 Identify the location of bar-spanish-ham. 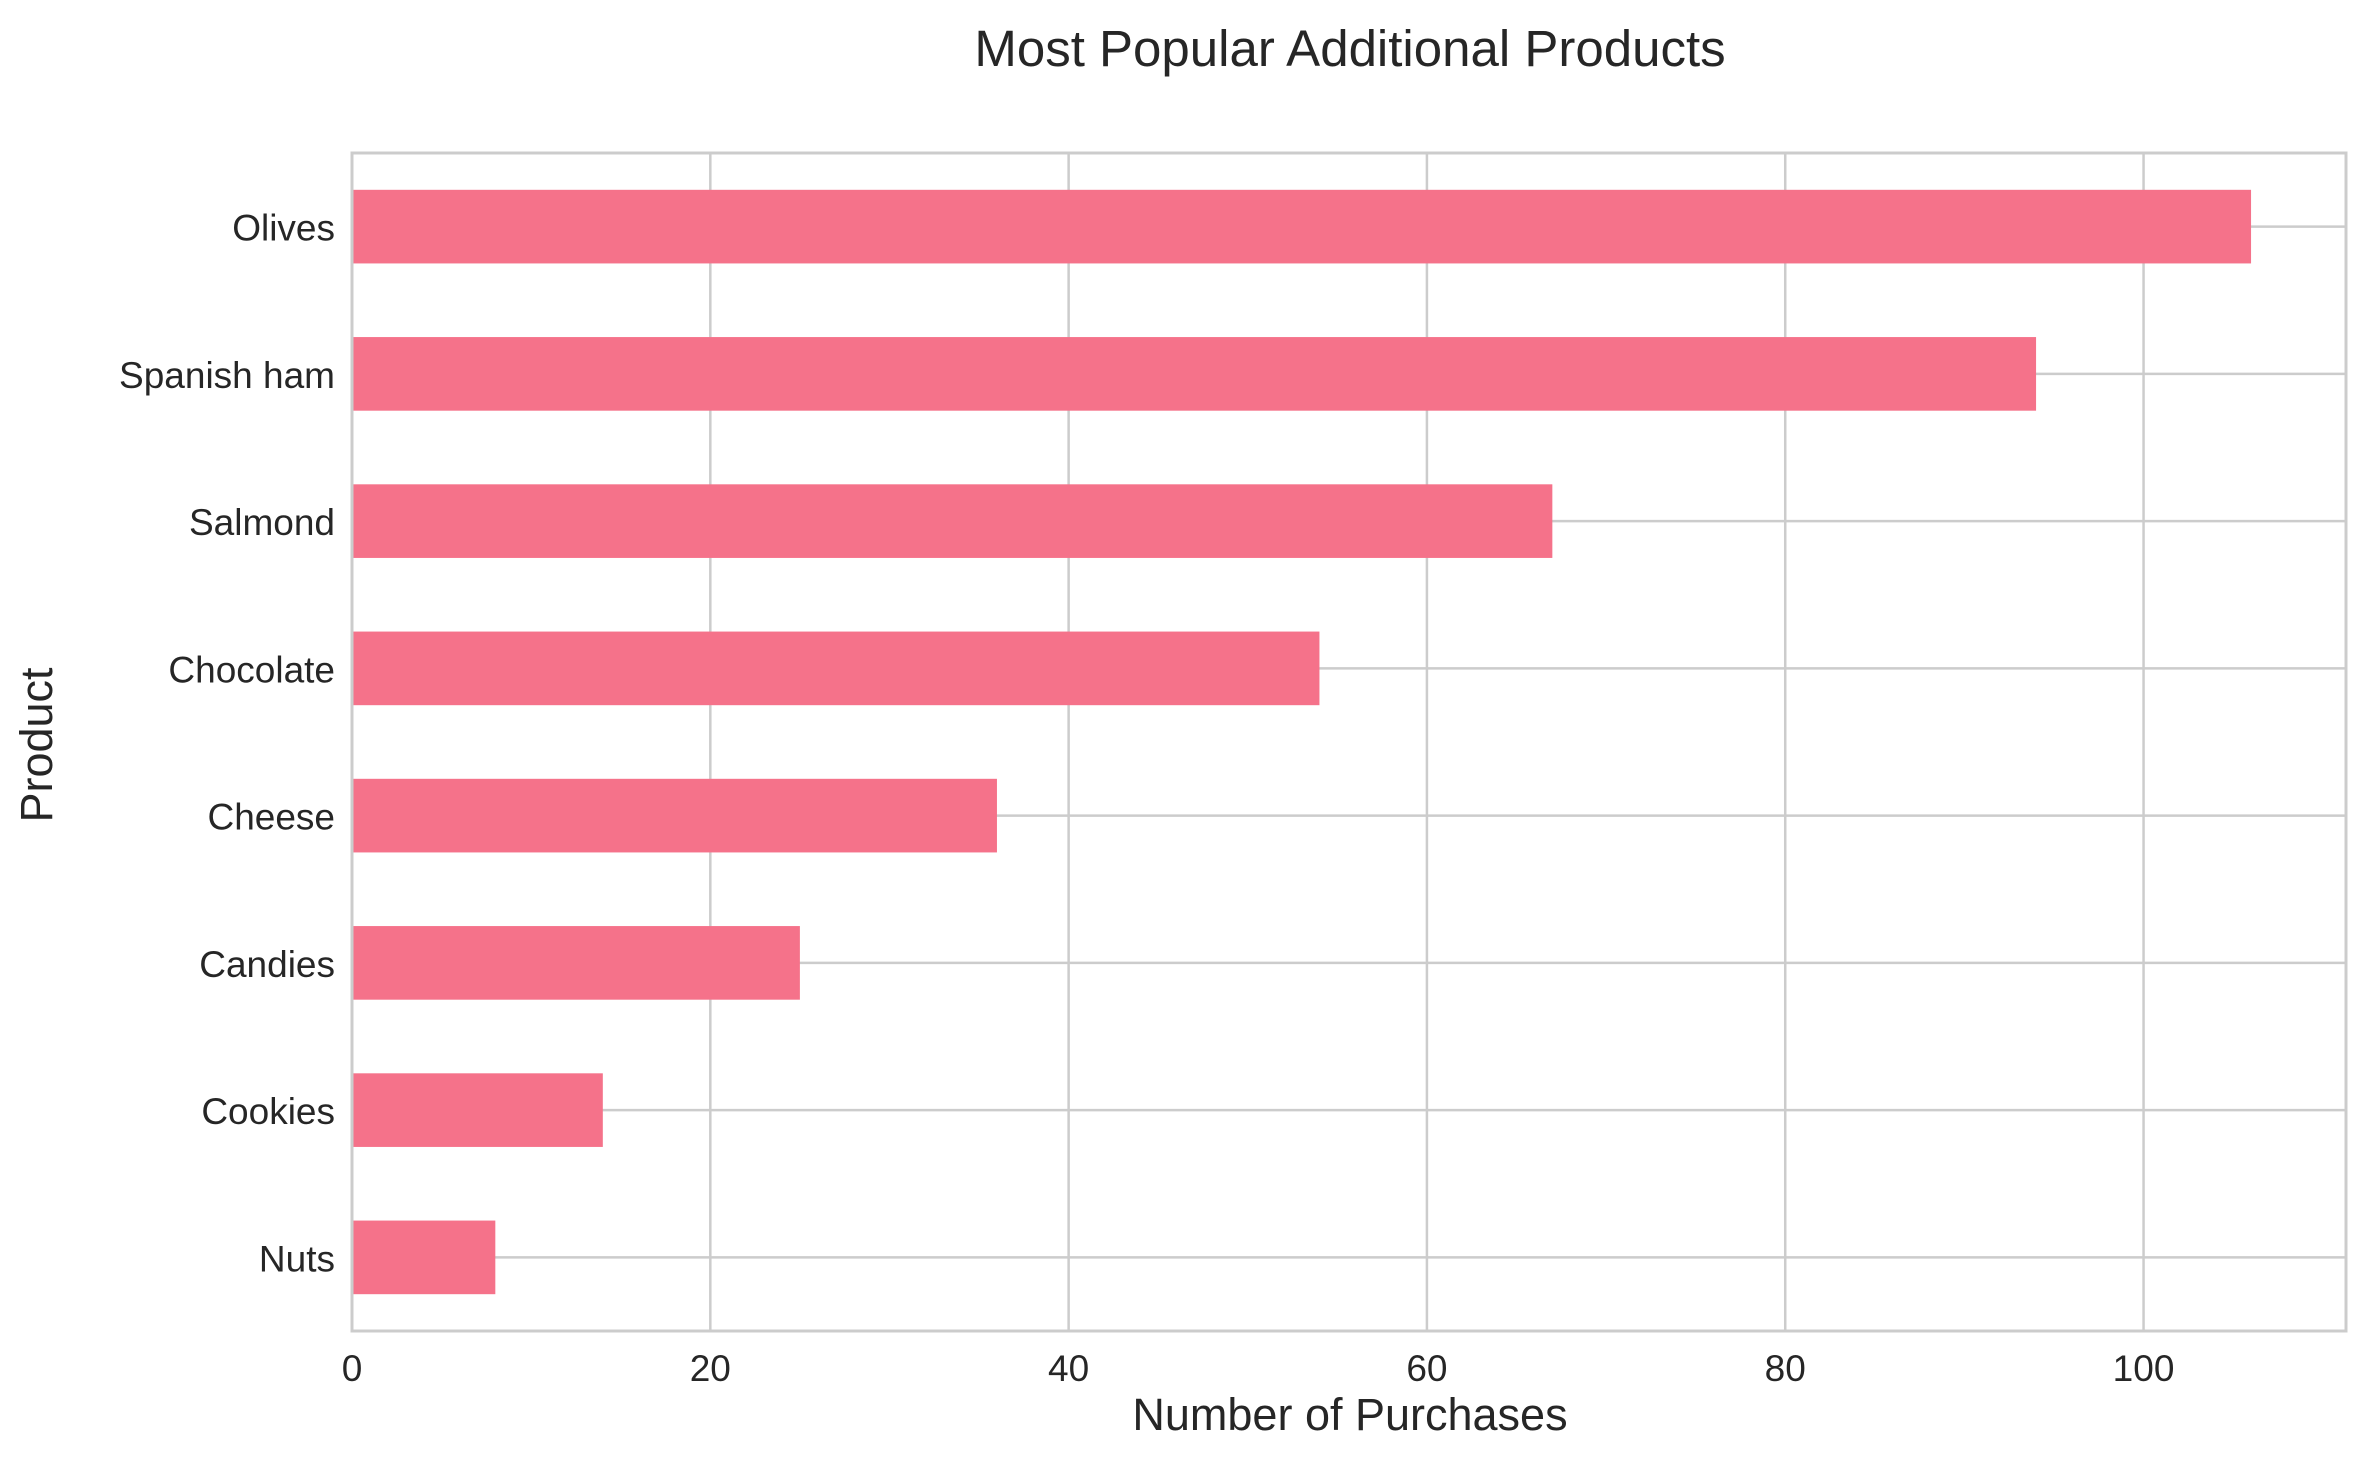
(1194, 374).